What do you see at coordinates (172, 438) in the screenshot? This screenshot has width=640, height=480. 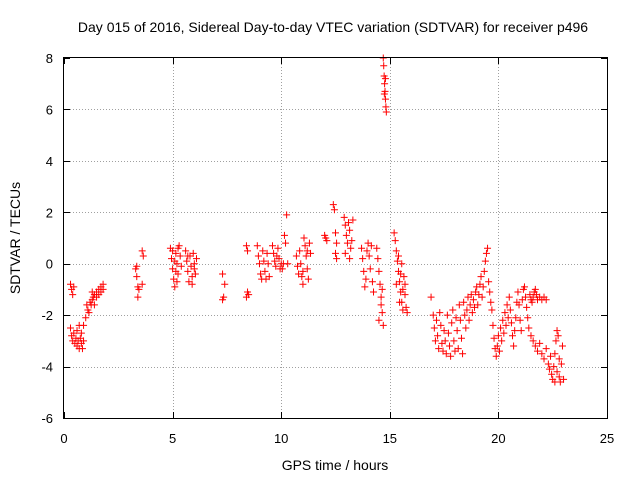 I see `x-tick-label: 5` at bounding box center [172, 438].